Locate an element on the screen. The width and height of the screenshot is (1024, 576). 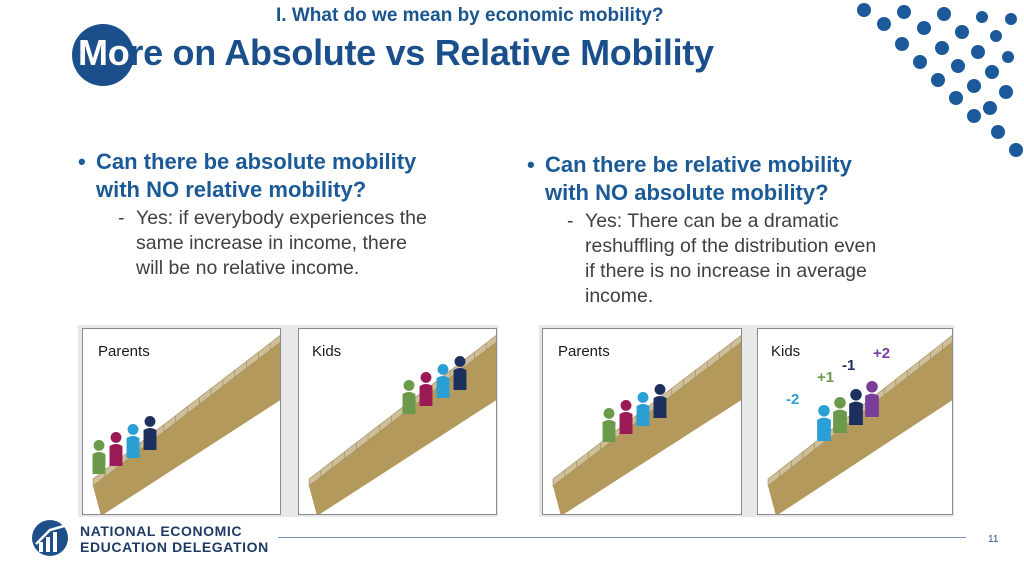
logo-line-1: NATIONAL ECONOMIC is located at coordinates (161, 531).